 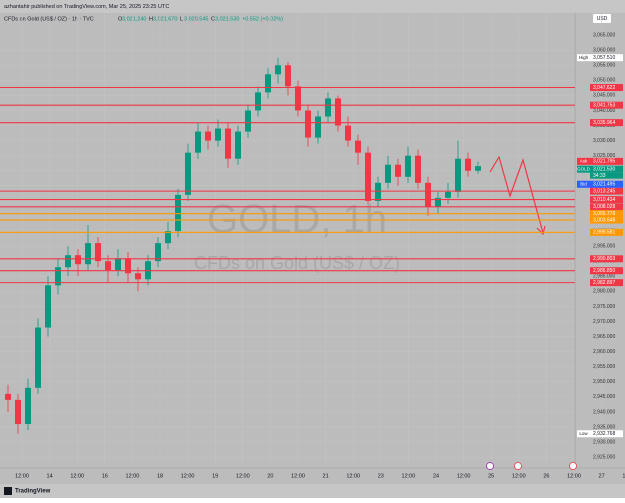 I want to click on price-tag-label: 3,021.495, so click(x=604, y=185).